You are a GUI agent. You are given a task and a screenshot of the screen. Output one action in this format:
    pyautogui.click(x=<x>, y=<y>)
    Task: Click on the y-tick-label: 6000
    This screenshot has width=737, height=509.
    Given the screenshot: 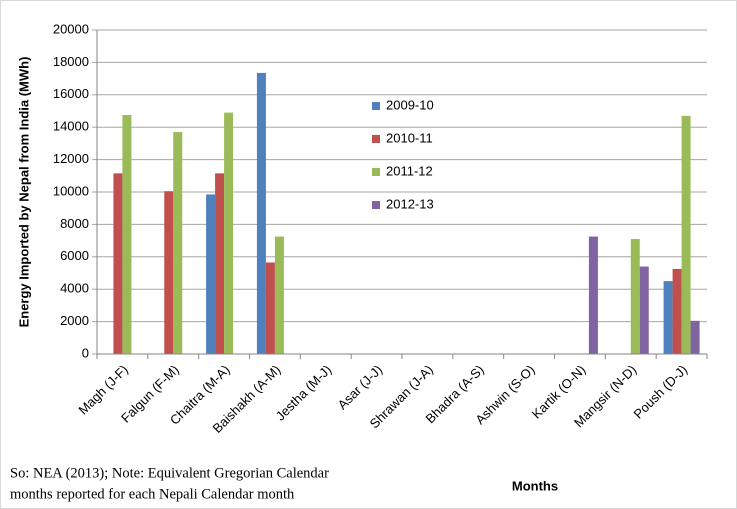 What is the action you would take?
    pyautogui.click(x=74, y=255)
    